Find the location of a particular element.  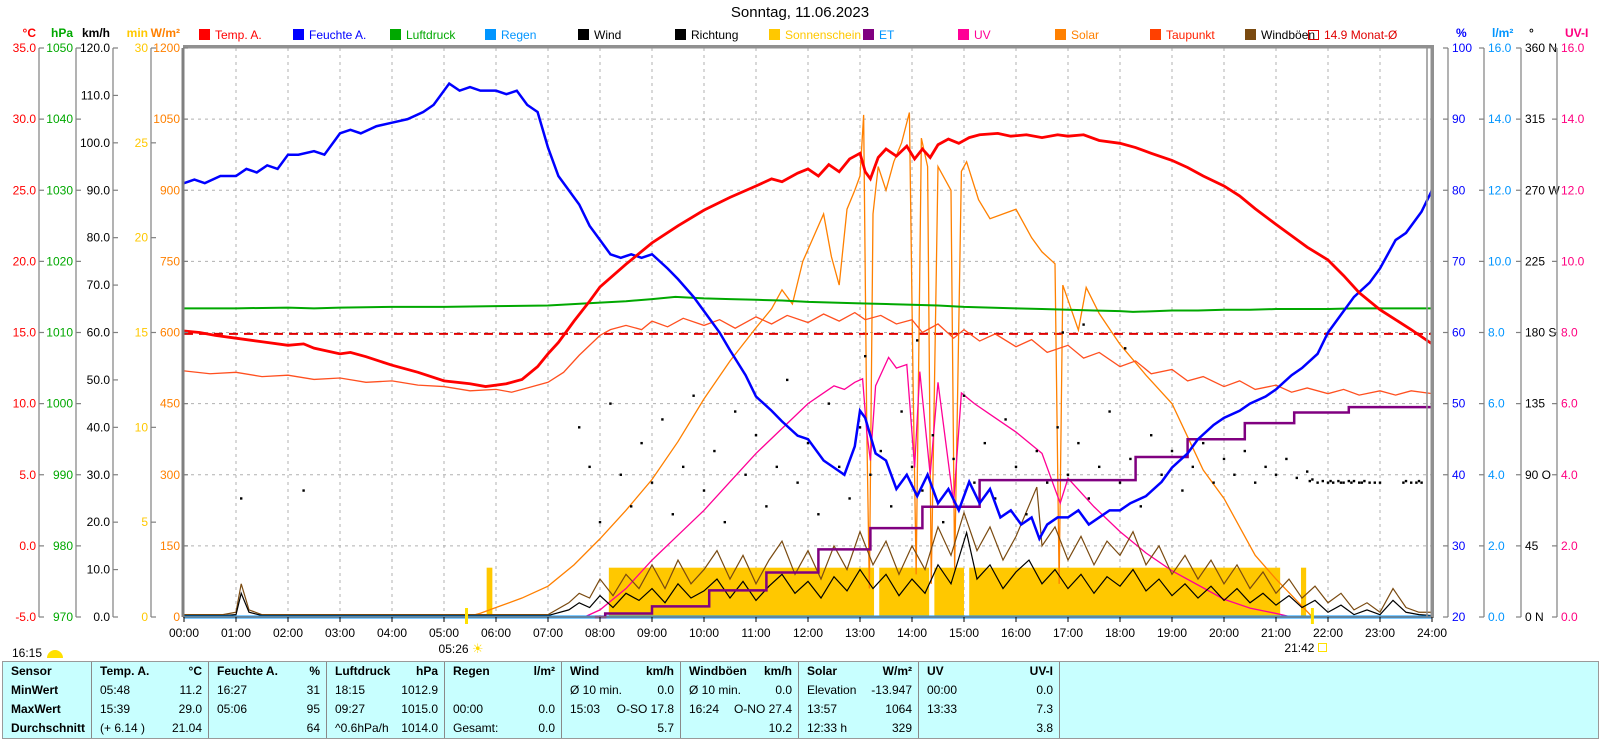

sunset-marker: 21:42 is located at coordinates (1305, 648).